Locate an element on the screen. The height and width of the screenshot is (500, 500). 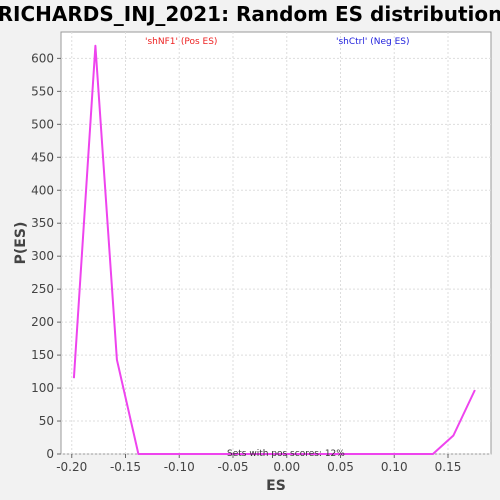
y-tick-label: 400 is located at coordinates (42, 190).